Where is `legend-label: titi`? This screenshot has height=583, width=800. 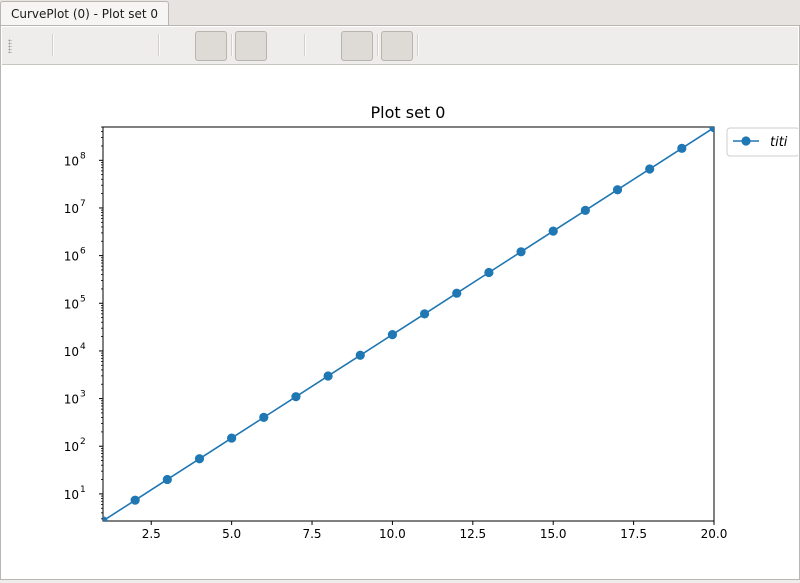
legend-label: titi is located at coordinates (779, 142).